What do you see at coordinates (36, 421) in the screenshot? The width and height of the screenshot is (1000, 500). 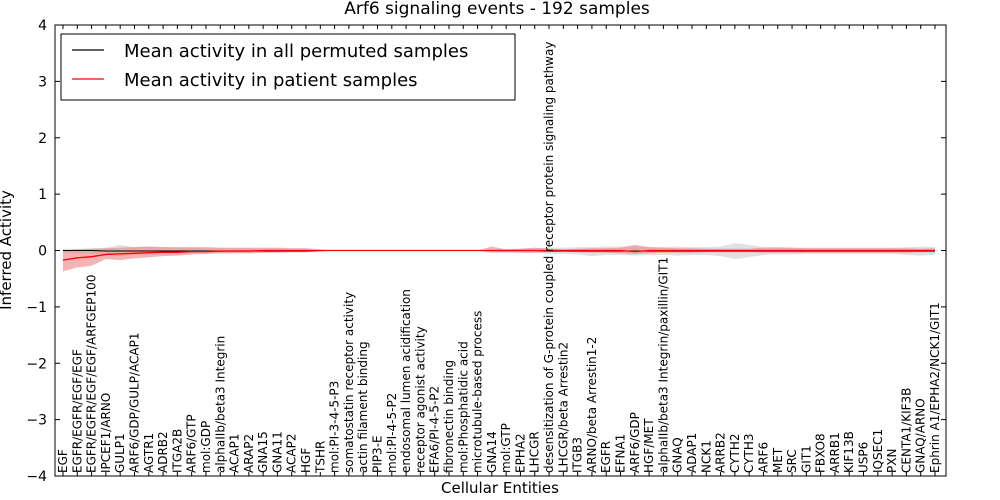 I see `y-tick-label: −3` at bounding box center [36, 421].